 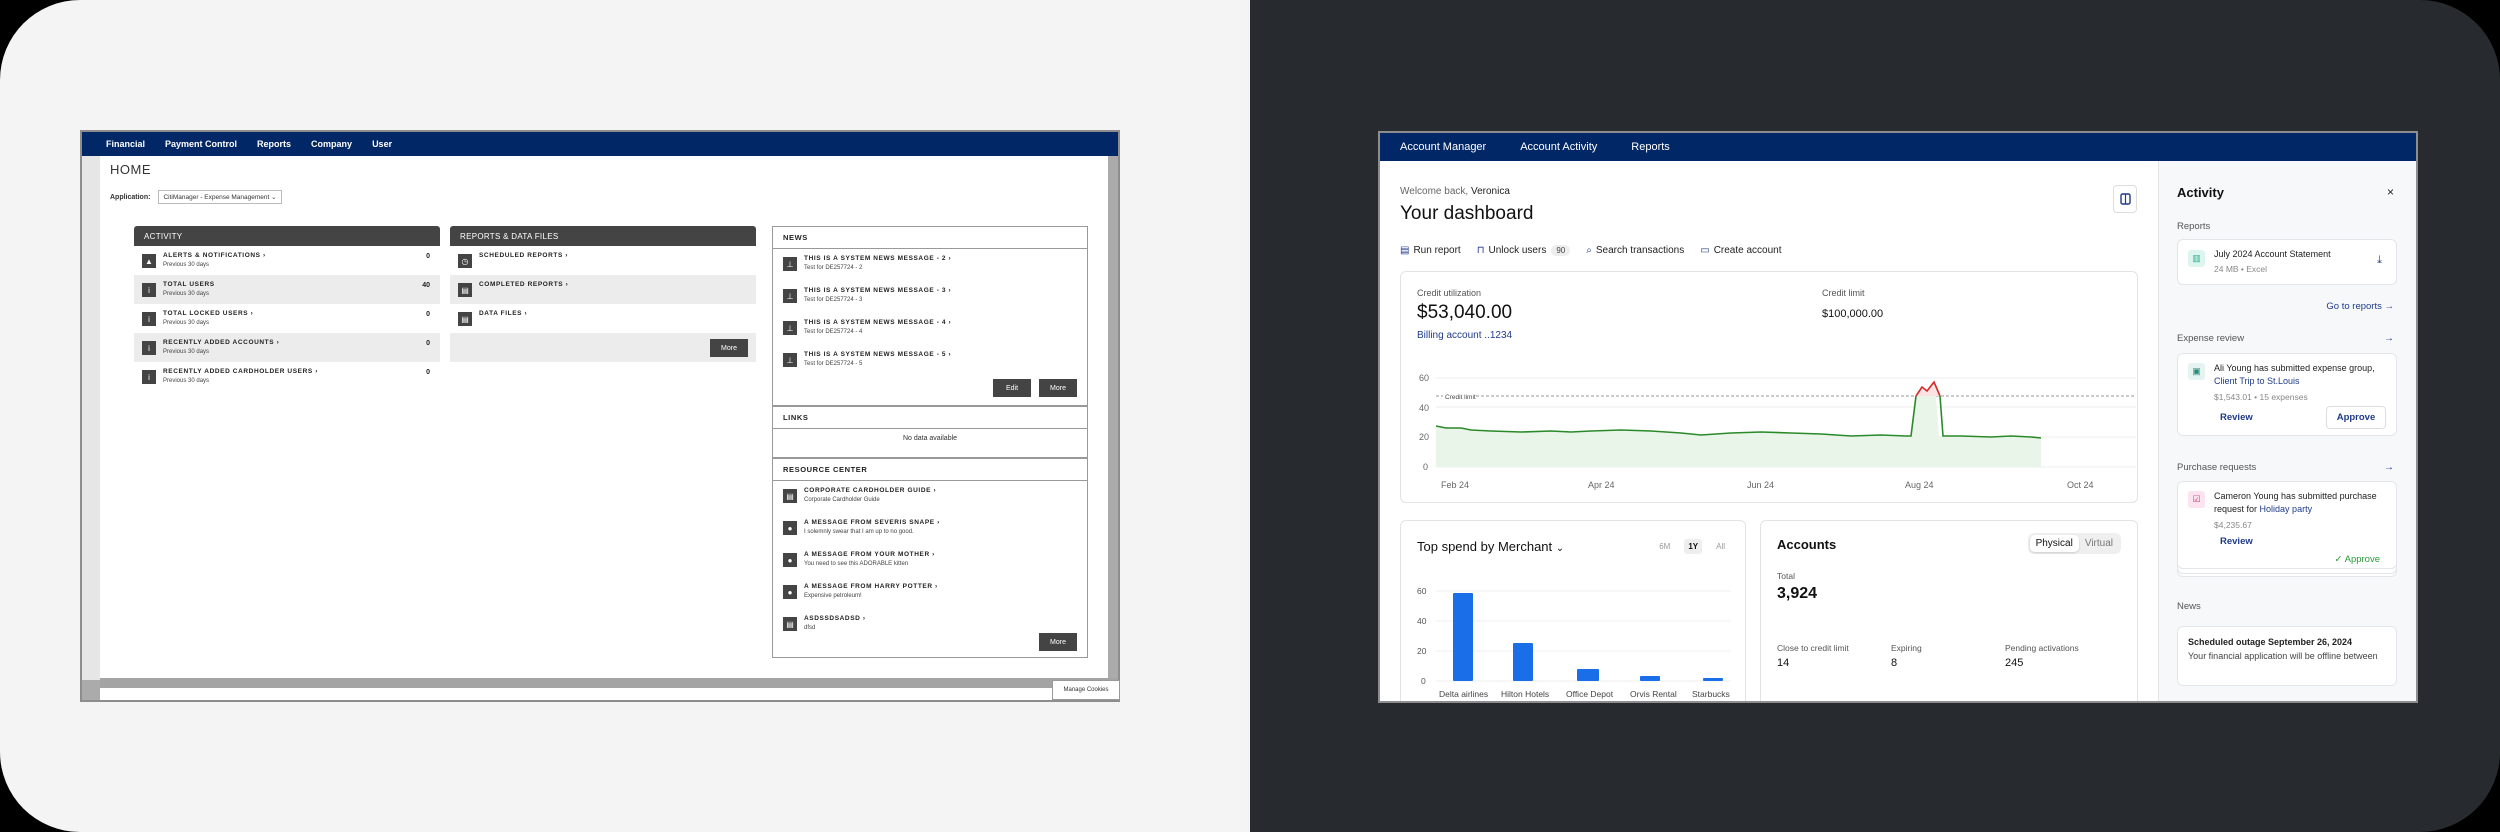 I want to click on x-tick: Delta airlines, so click(x=1463, y=694).